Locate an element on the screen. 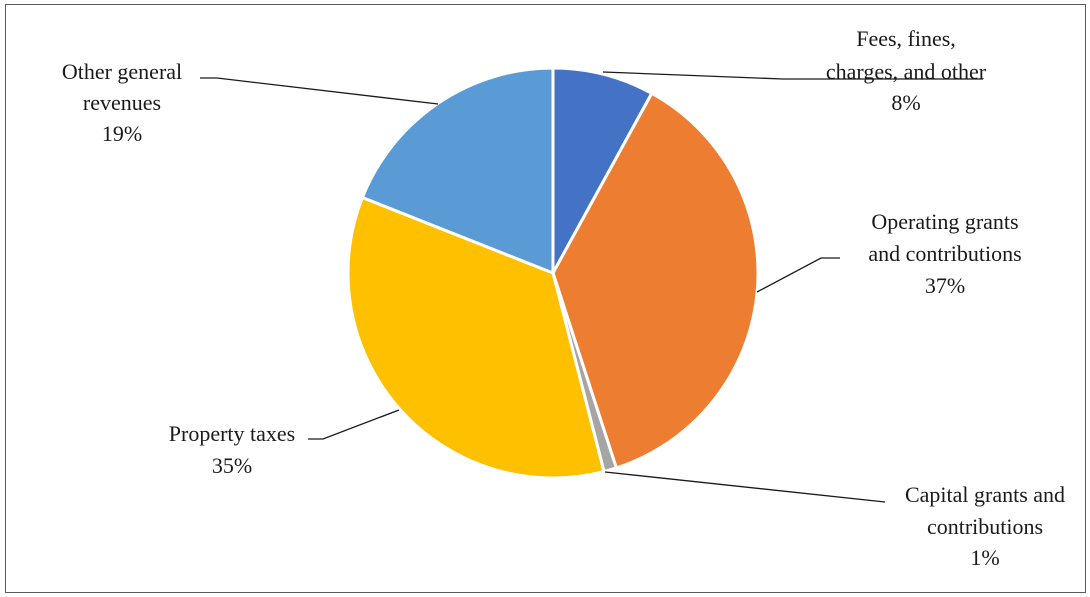  slice-label-4-line-0: Other general is located at coordinates (122, 71).